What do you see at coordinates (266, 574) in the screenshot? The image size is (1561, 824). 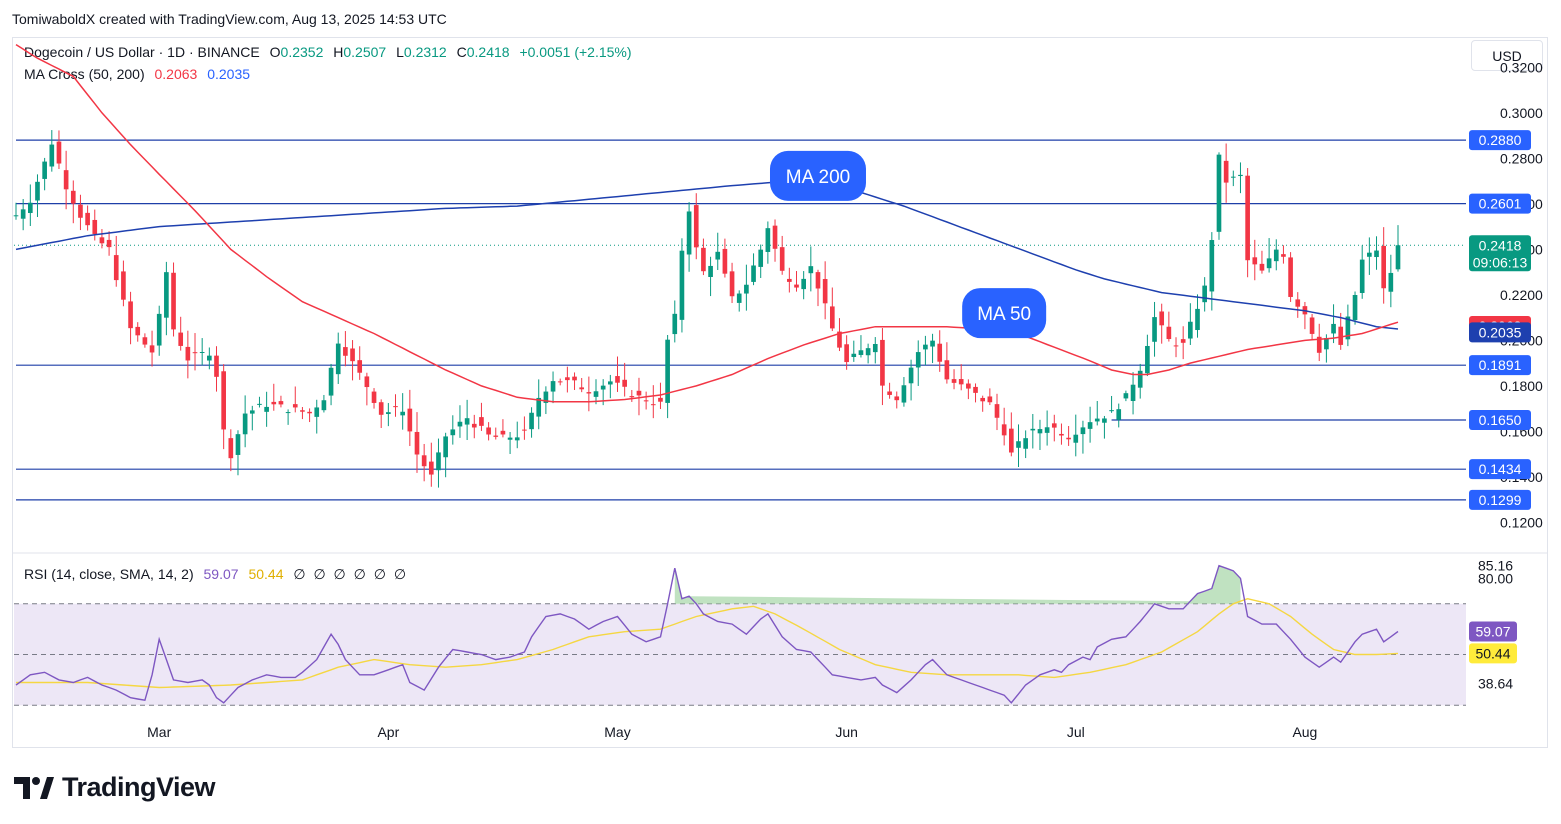 I see `rsi-sma-value: 50.44` at bounding box center [266, 574].